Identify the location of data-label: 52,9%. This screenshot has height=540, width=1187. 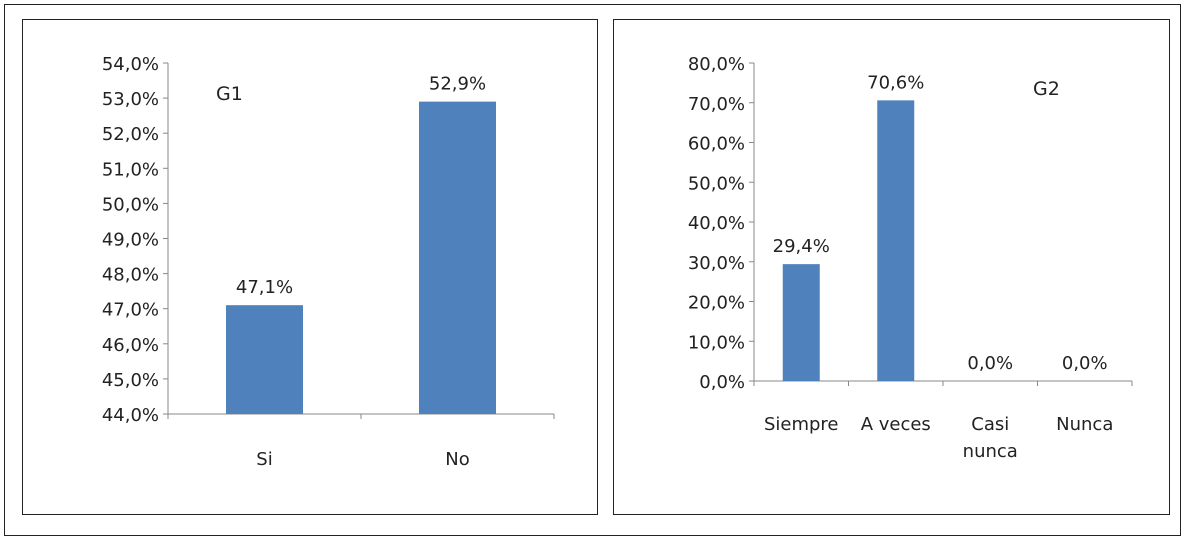
(457, 84).